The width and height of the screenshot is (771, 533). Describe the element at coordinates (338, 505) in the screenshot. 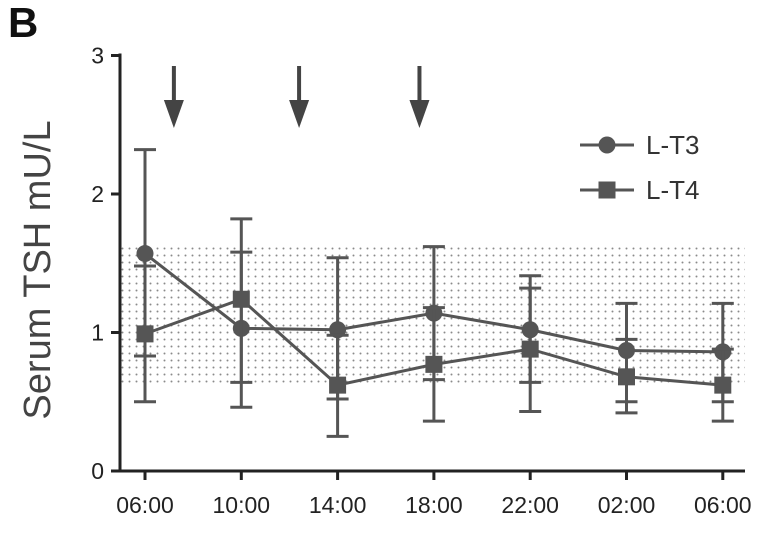

I see `x-tick-label: 14:00` at that location.